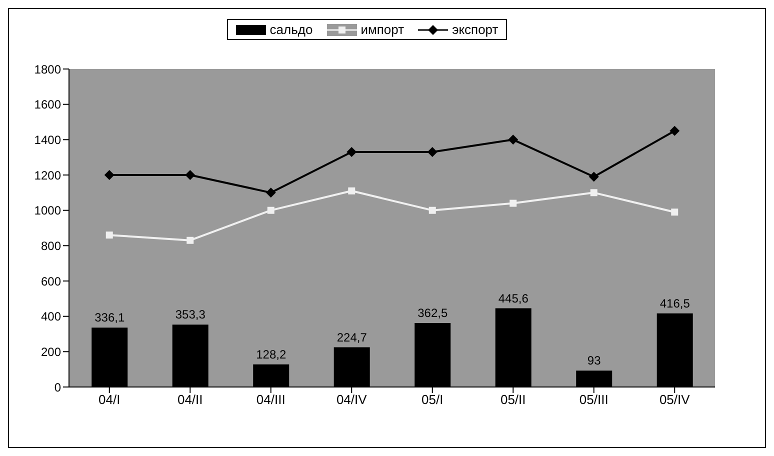 The height and width of the screenshot is (456, 774). Describe the element at coordinates (513, 298) in the screenshot. I see `data-label: 445,6` at that location.